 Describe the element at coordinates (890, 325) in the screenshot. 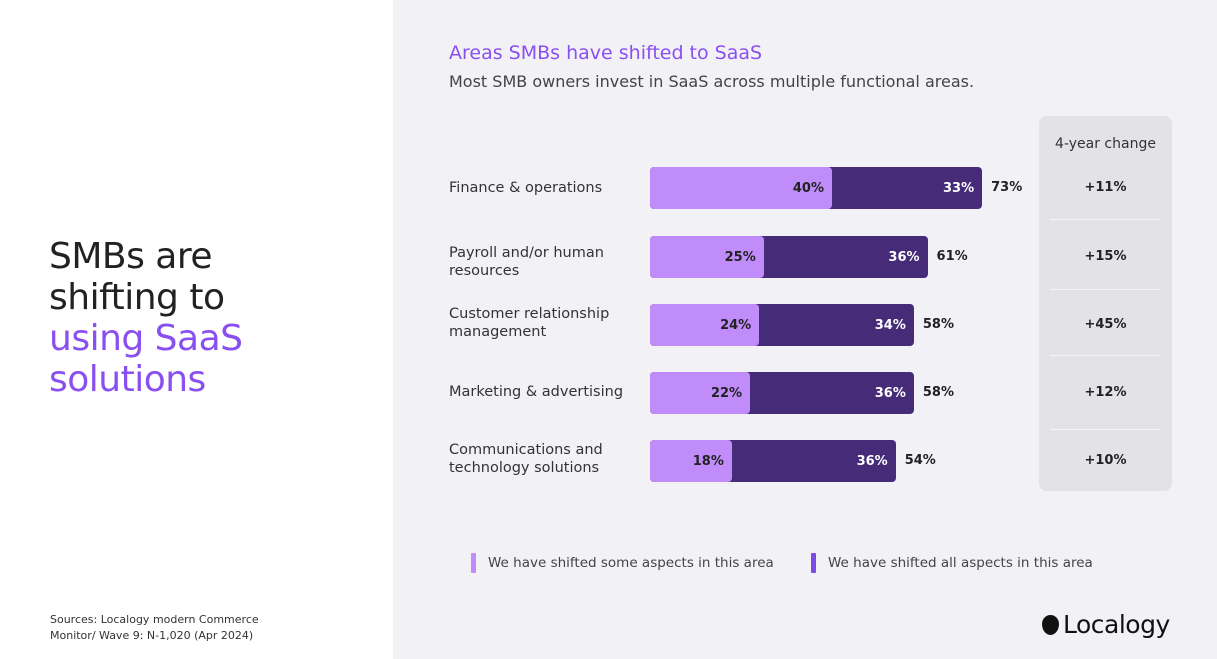

I see `data-label: 34%` at that location.